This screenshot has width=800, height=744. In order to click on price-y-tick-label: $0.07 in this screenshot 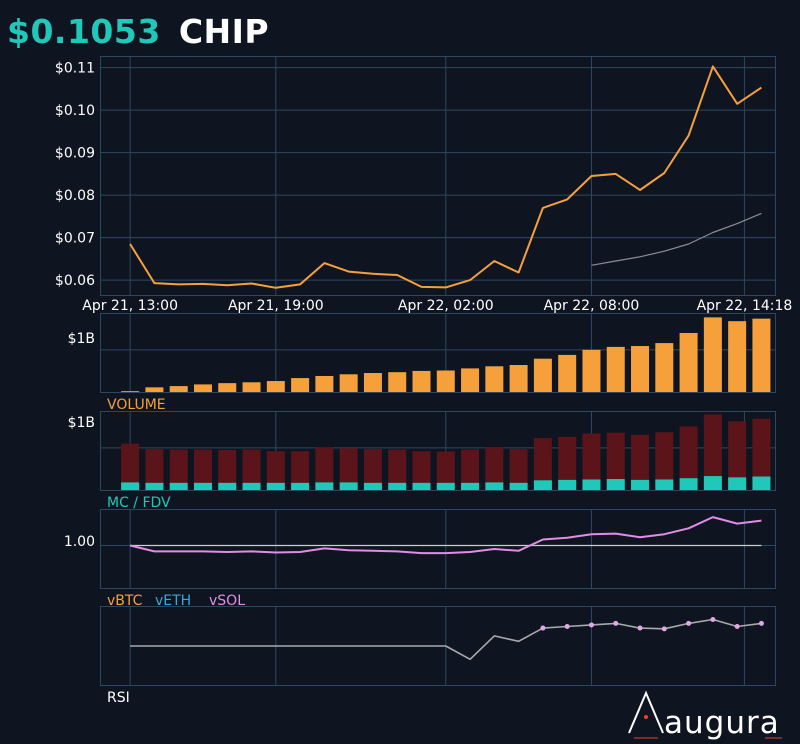, I will do `click(75, 239)`.